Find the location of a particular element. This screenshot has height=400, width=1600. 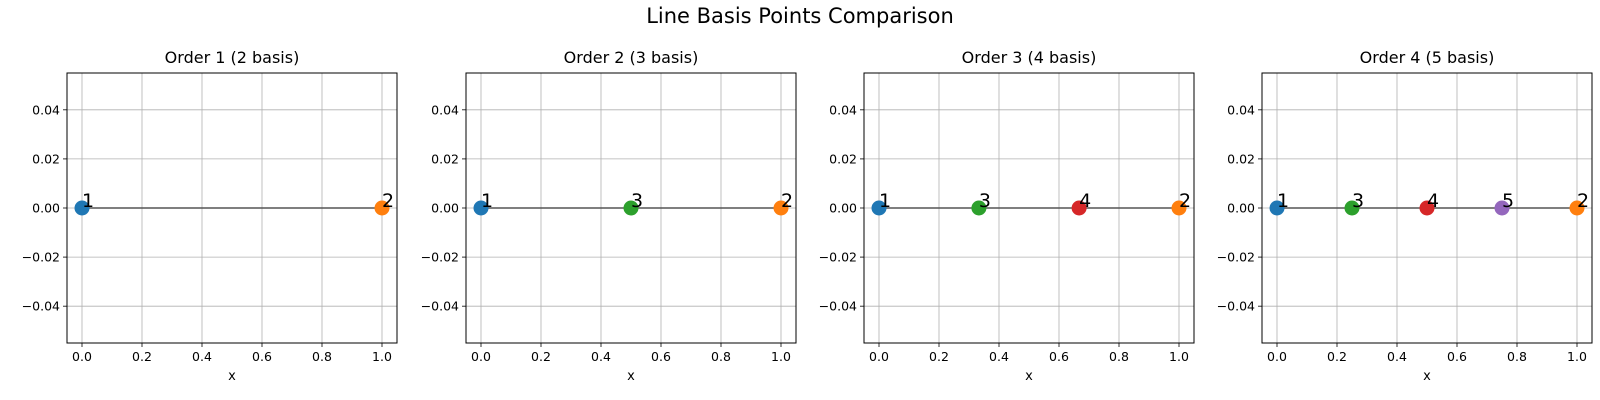

subplot-title: Order 1 (2 basis) is located at coordinates (232, 57).